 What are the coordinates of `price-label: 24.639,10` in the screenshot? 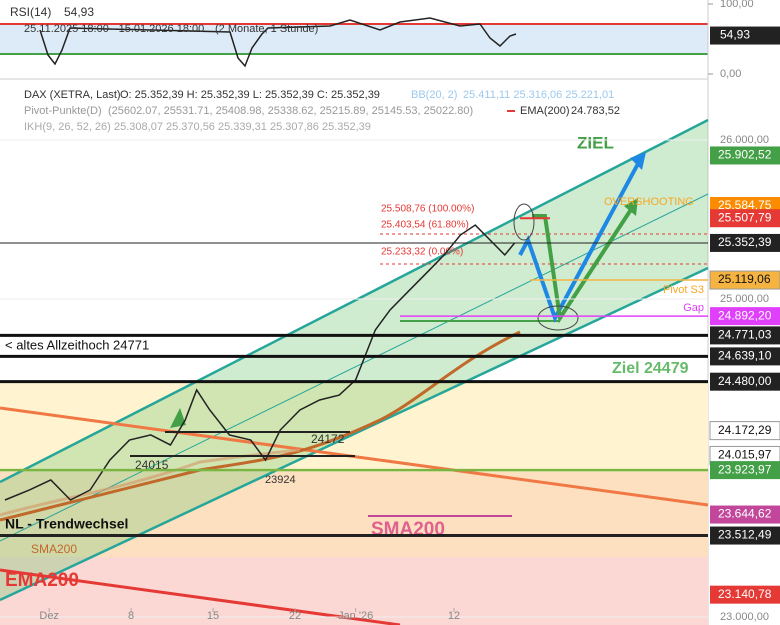 It's located at (745, 356).